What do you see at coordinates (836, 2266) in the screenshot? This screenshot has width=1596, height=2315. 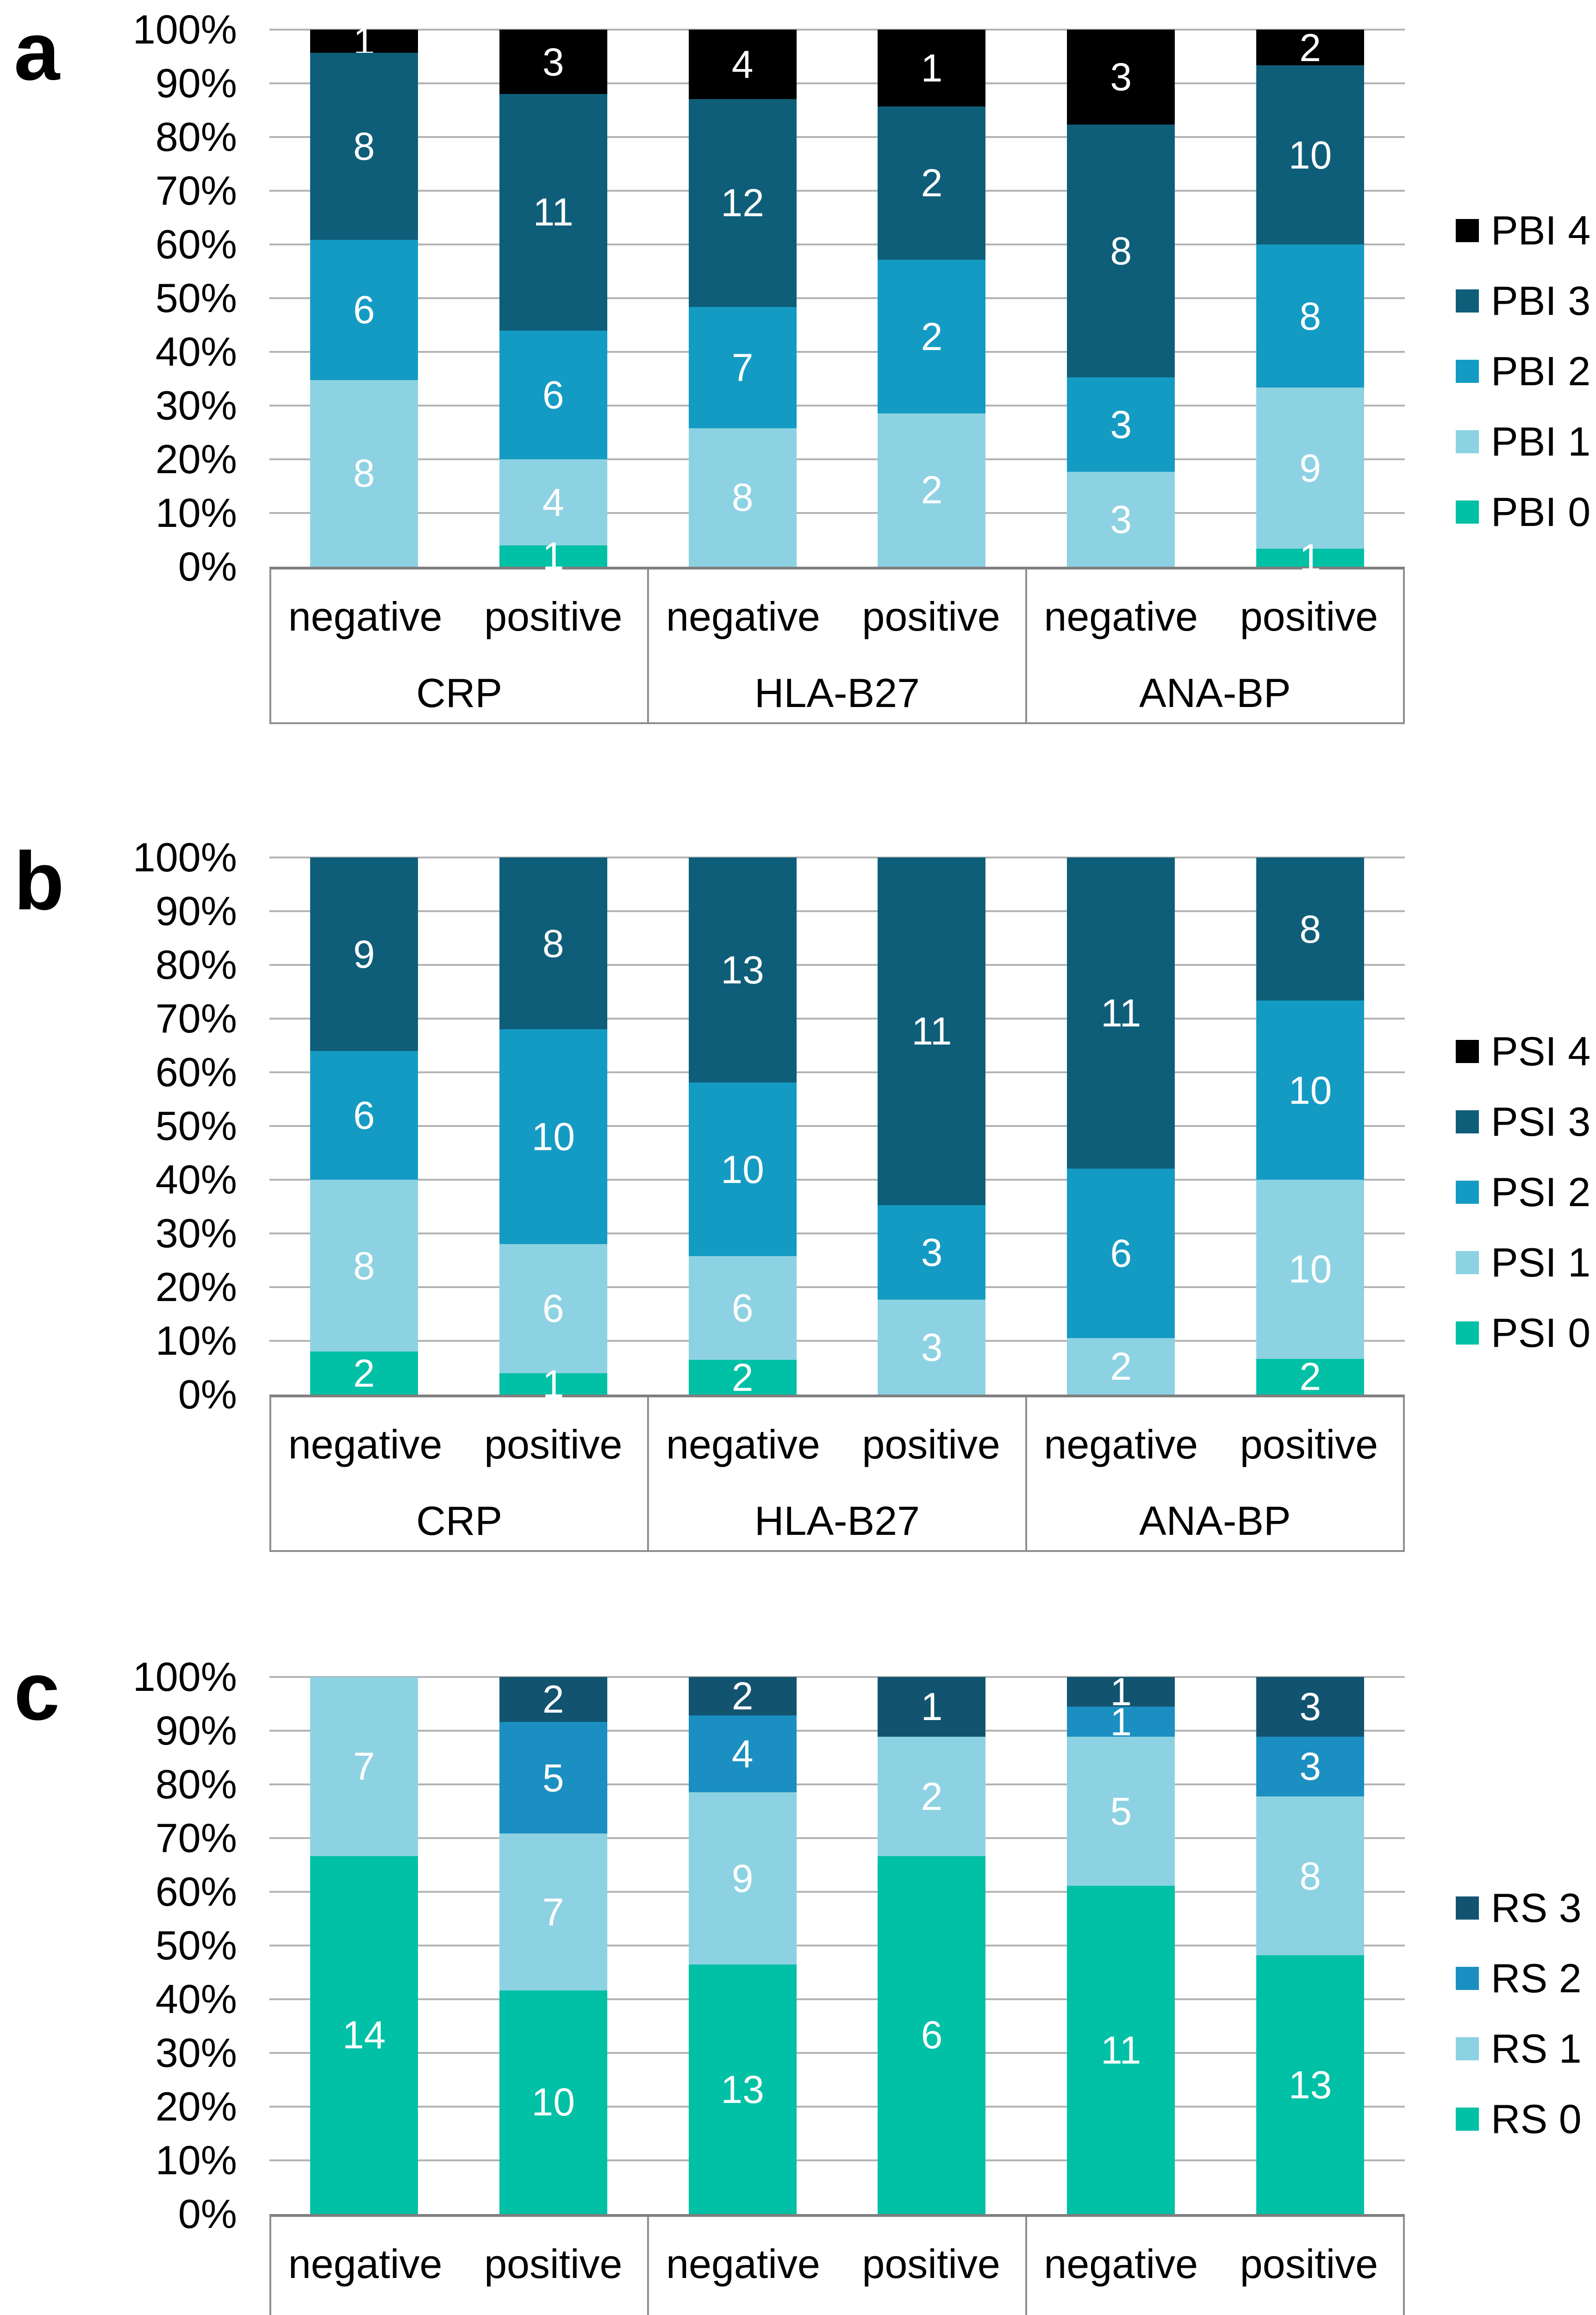 I see `axis-group: negative positive HLA-B27` at bounding box center [836, 2266].